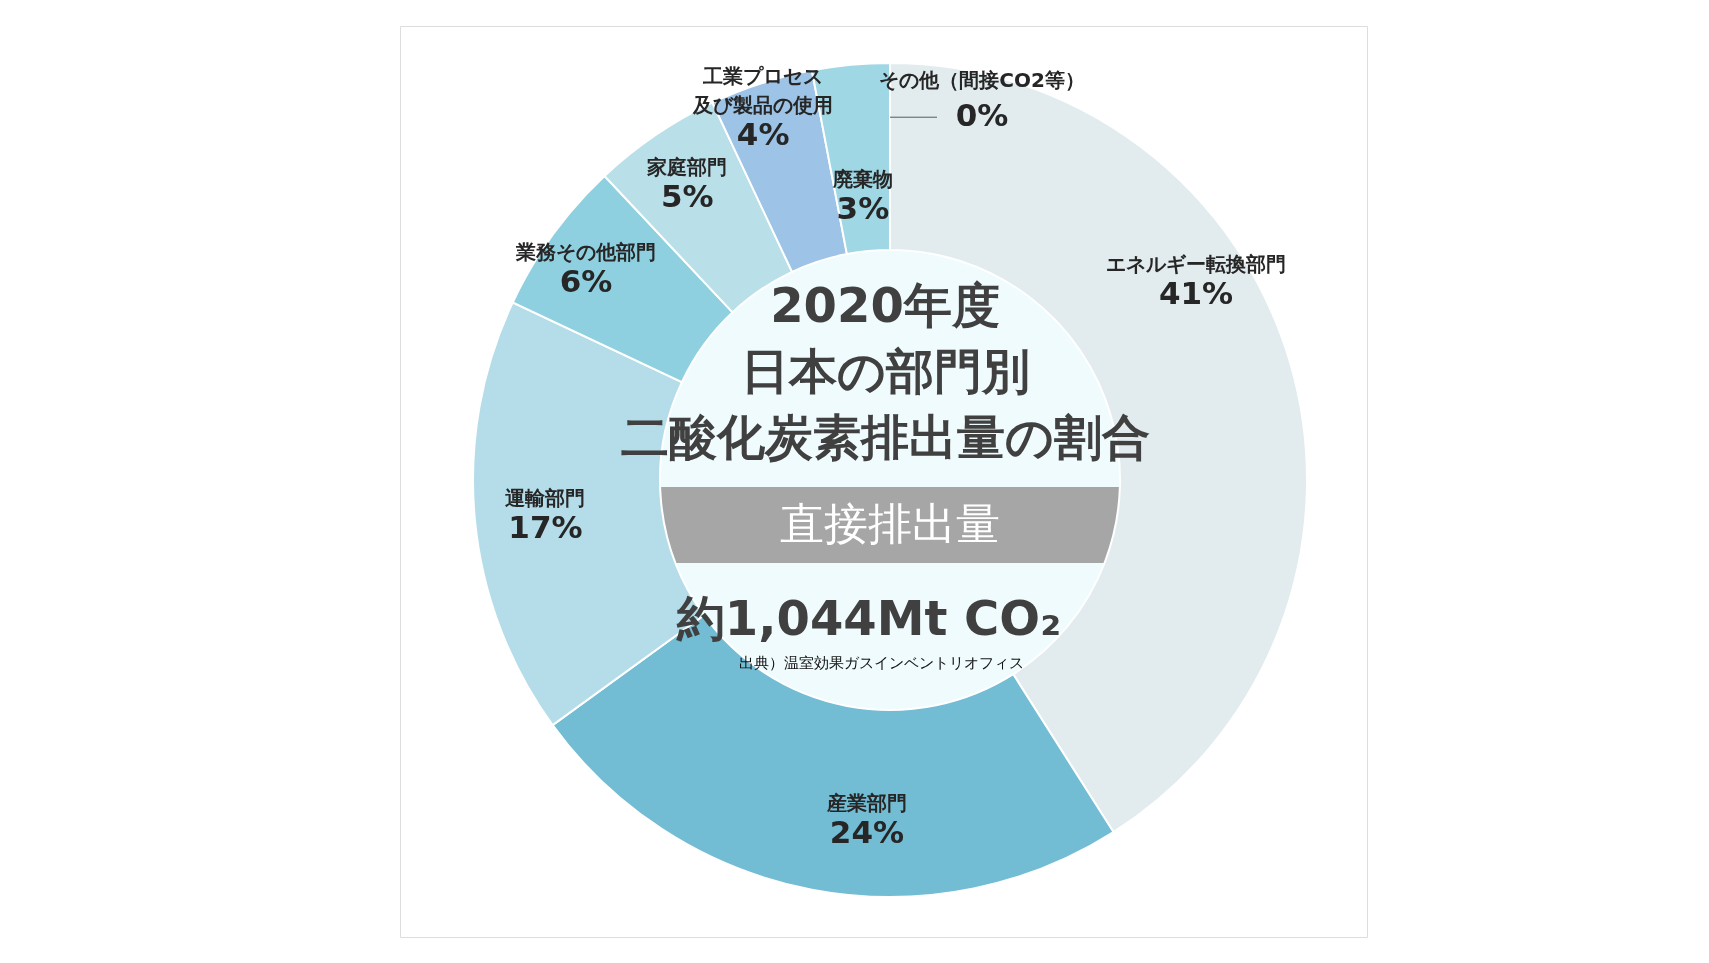 The height and width of the screenshot is (963, 1709). What do you see at coordinates (868, 618) in the screenshot?
I see `text: 約1,044Mt CO₂` at bounding box center [868, 618].